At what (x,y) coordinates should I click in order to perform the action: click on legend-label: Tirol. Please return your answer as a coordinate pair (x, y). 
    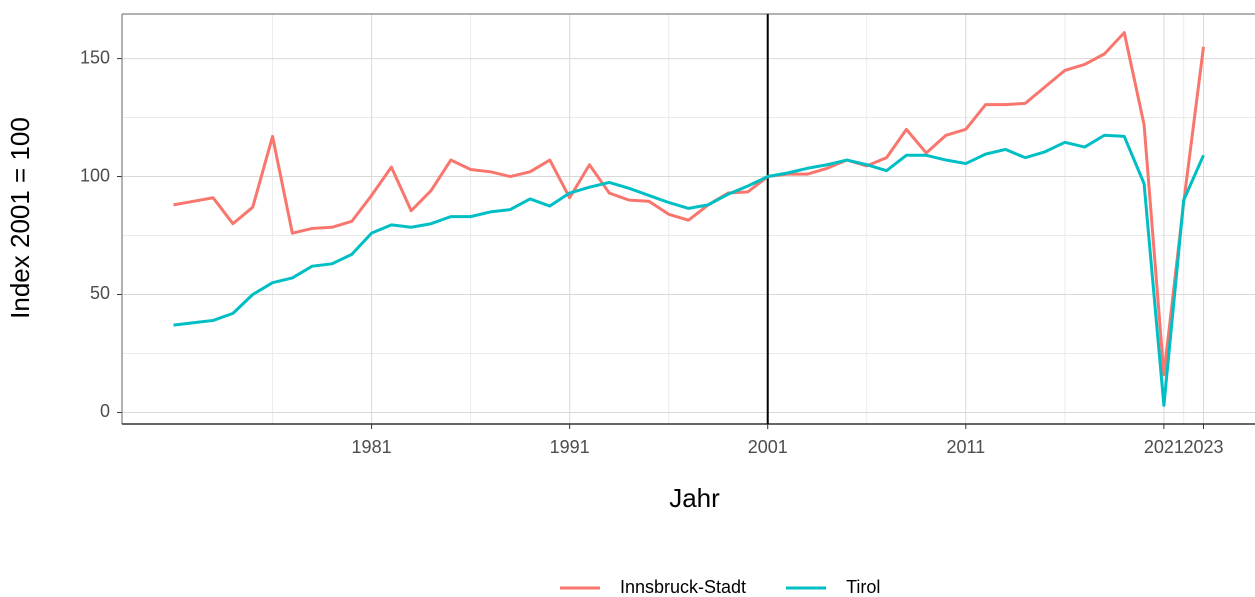
    Looking at the image, I should click on (863, 587).